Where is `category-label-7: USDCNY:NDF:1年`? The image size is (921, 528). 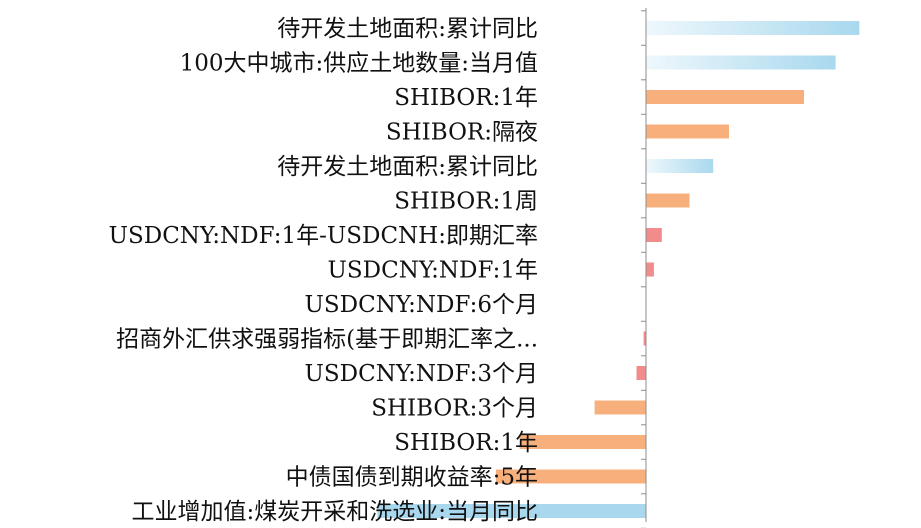 category-label-7: USDCNY:NDF:1年 is located at coordinates (433, 271).